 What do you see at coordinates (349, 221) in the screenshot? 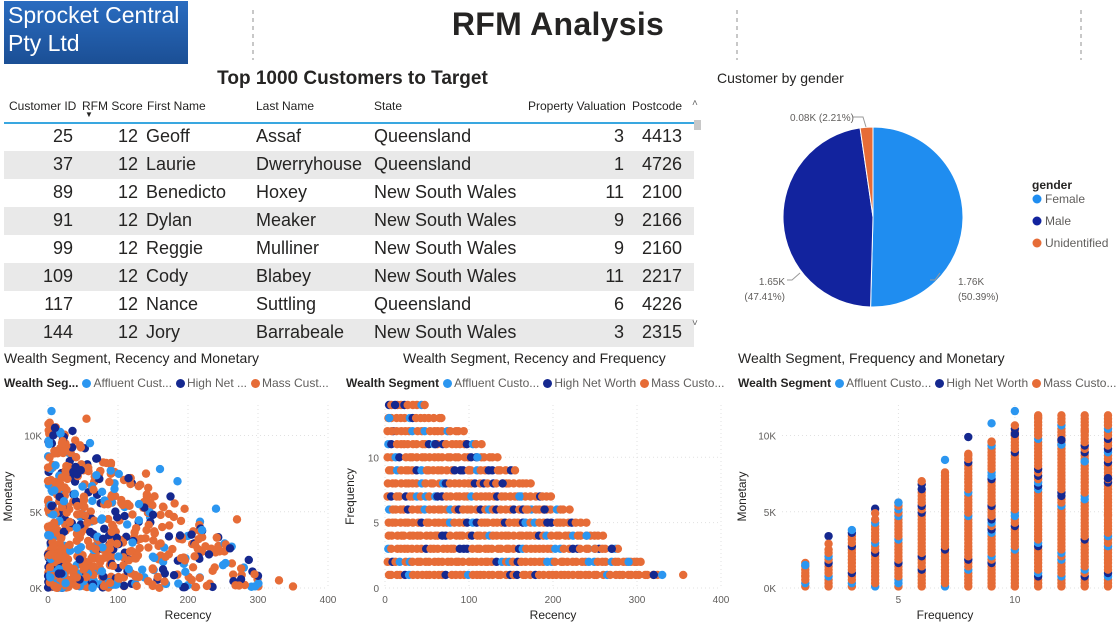
I see `table-row: 91 12 Dylan Meaker New South Wales 9 2166` at bounding box center [349, 221].